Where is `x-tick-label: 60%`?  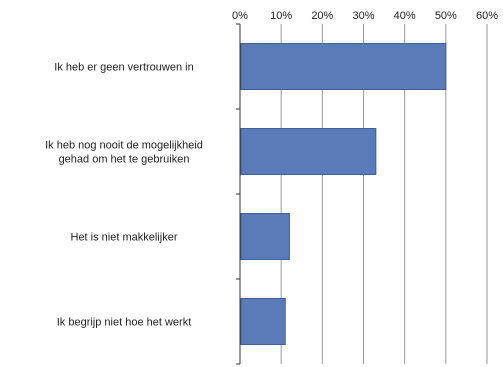 x-tick-label: 60% is located at coordinates (487, 16).